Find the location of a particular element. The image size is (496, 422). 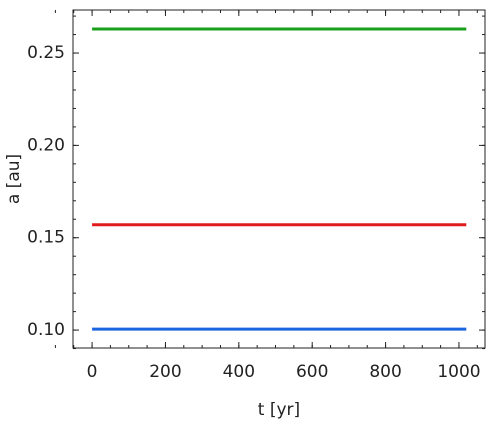

x-tick-label: 400 is located at coordinates (239, 372).